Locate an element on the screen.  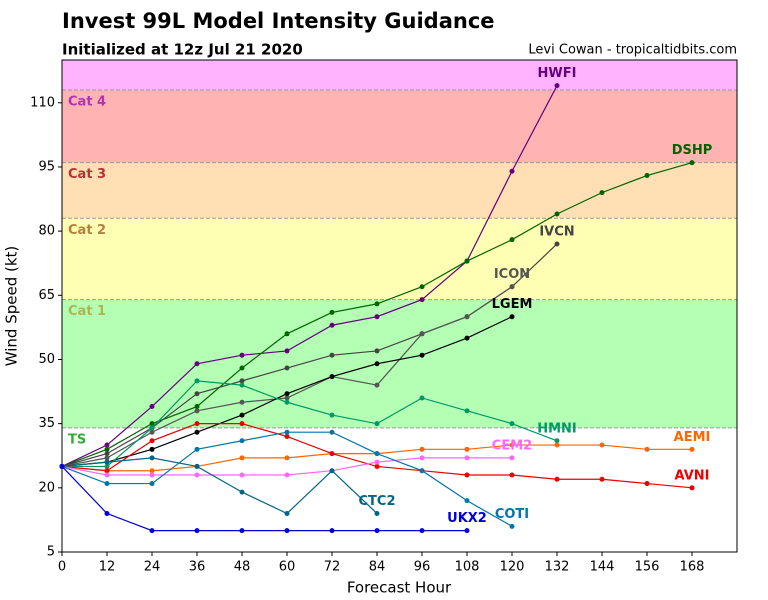
chart-subtitle: Initialized at 12z Jul 21 2020 is located at coordinates (182, 50).